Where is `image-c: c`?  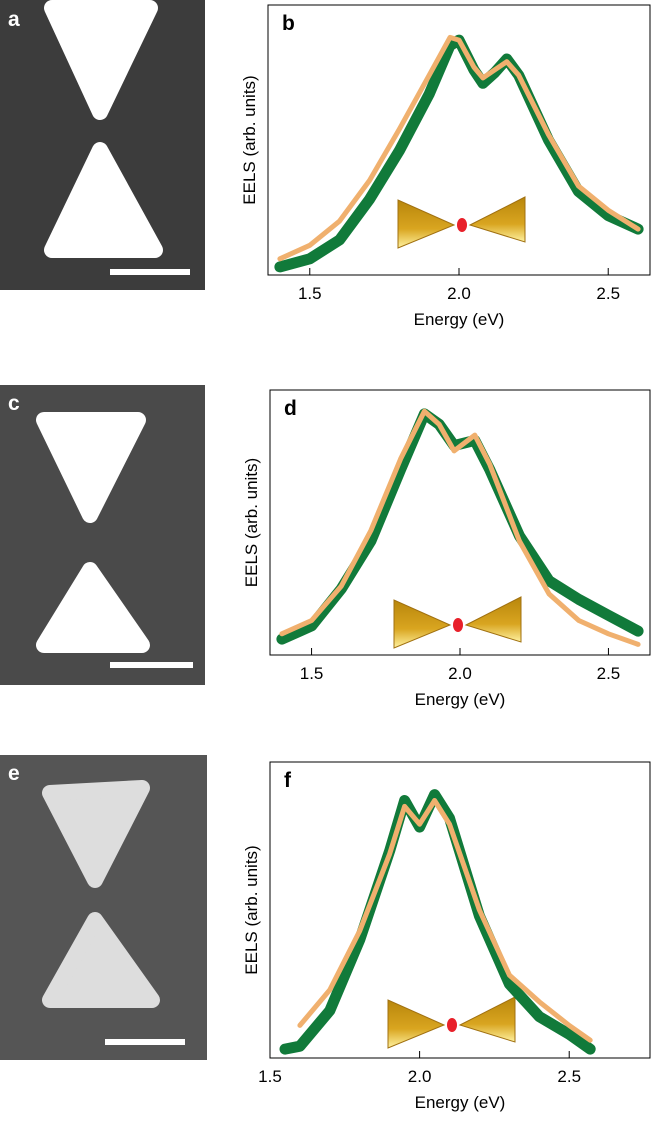 image-c: c is located at coordinates (102, 535).